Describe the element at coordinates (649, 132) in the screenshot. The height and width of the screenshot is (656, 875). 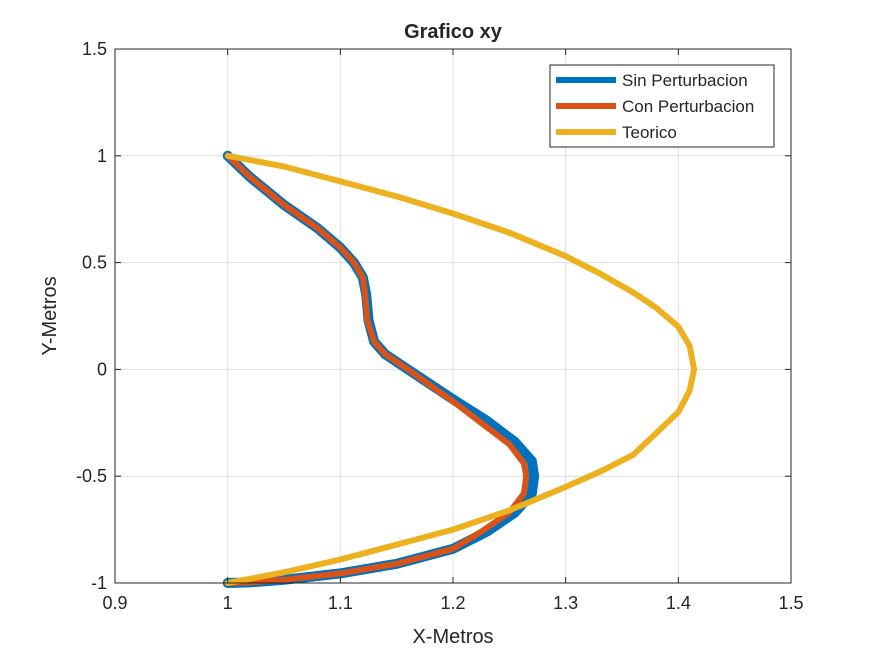
I see `legend-entry-3: Teorico` at that location.